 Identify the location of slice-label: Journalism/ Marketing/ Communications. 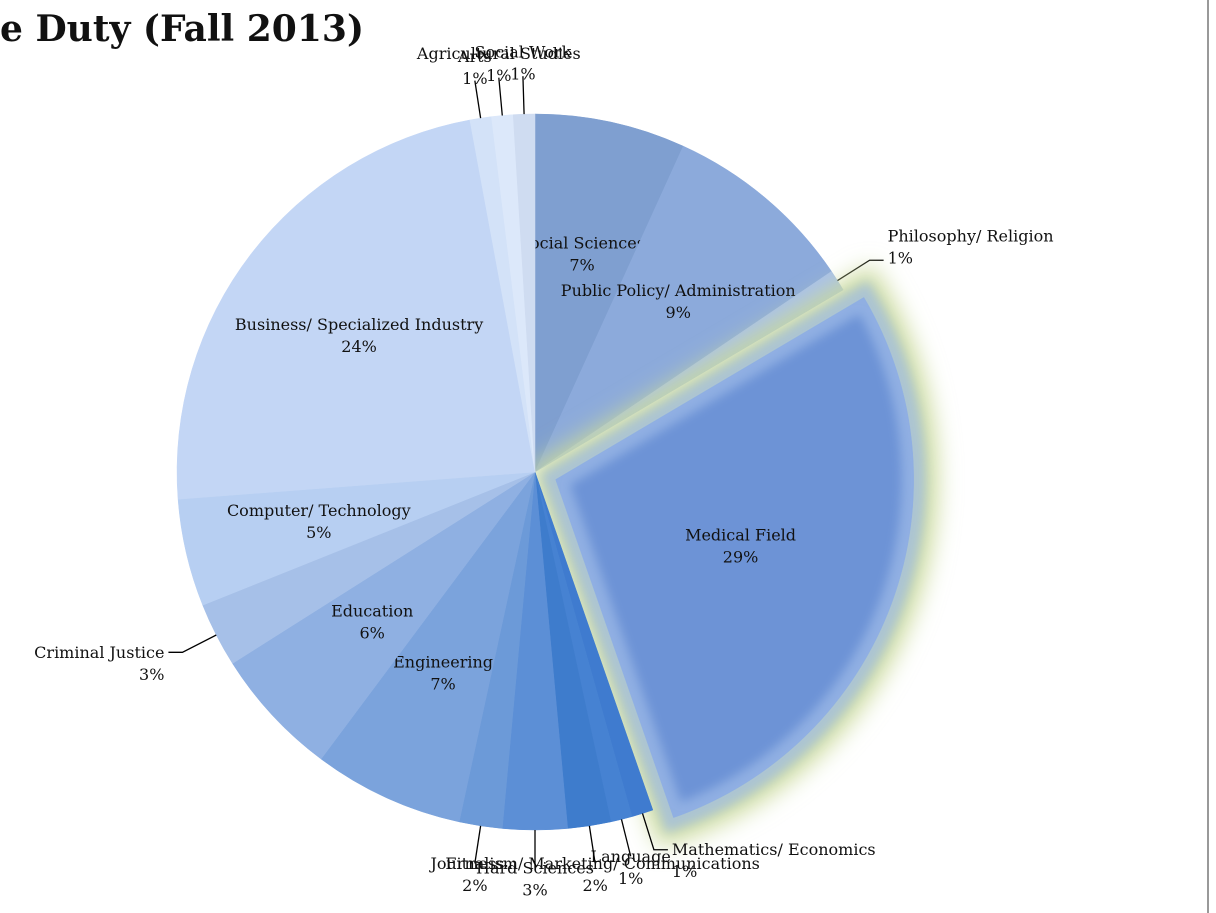
(593, 863).